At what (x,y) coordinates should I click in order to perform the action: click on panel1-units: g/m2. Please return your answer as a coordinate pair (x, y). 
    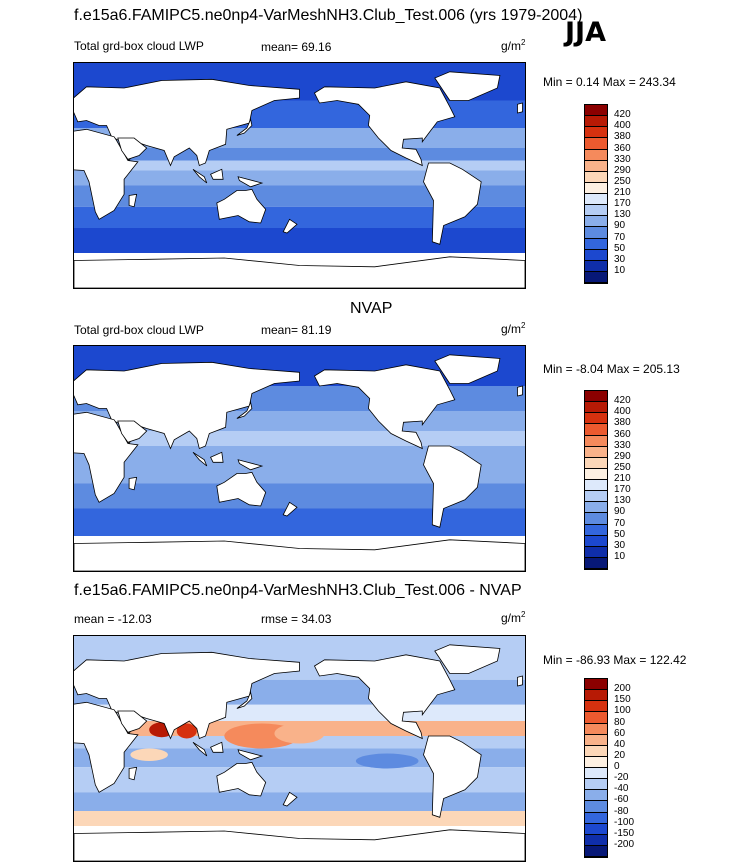
    Looking at the image, I should click on (513, 45).